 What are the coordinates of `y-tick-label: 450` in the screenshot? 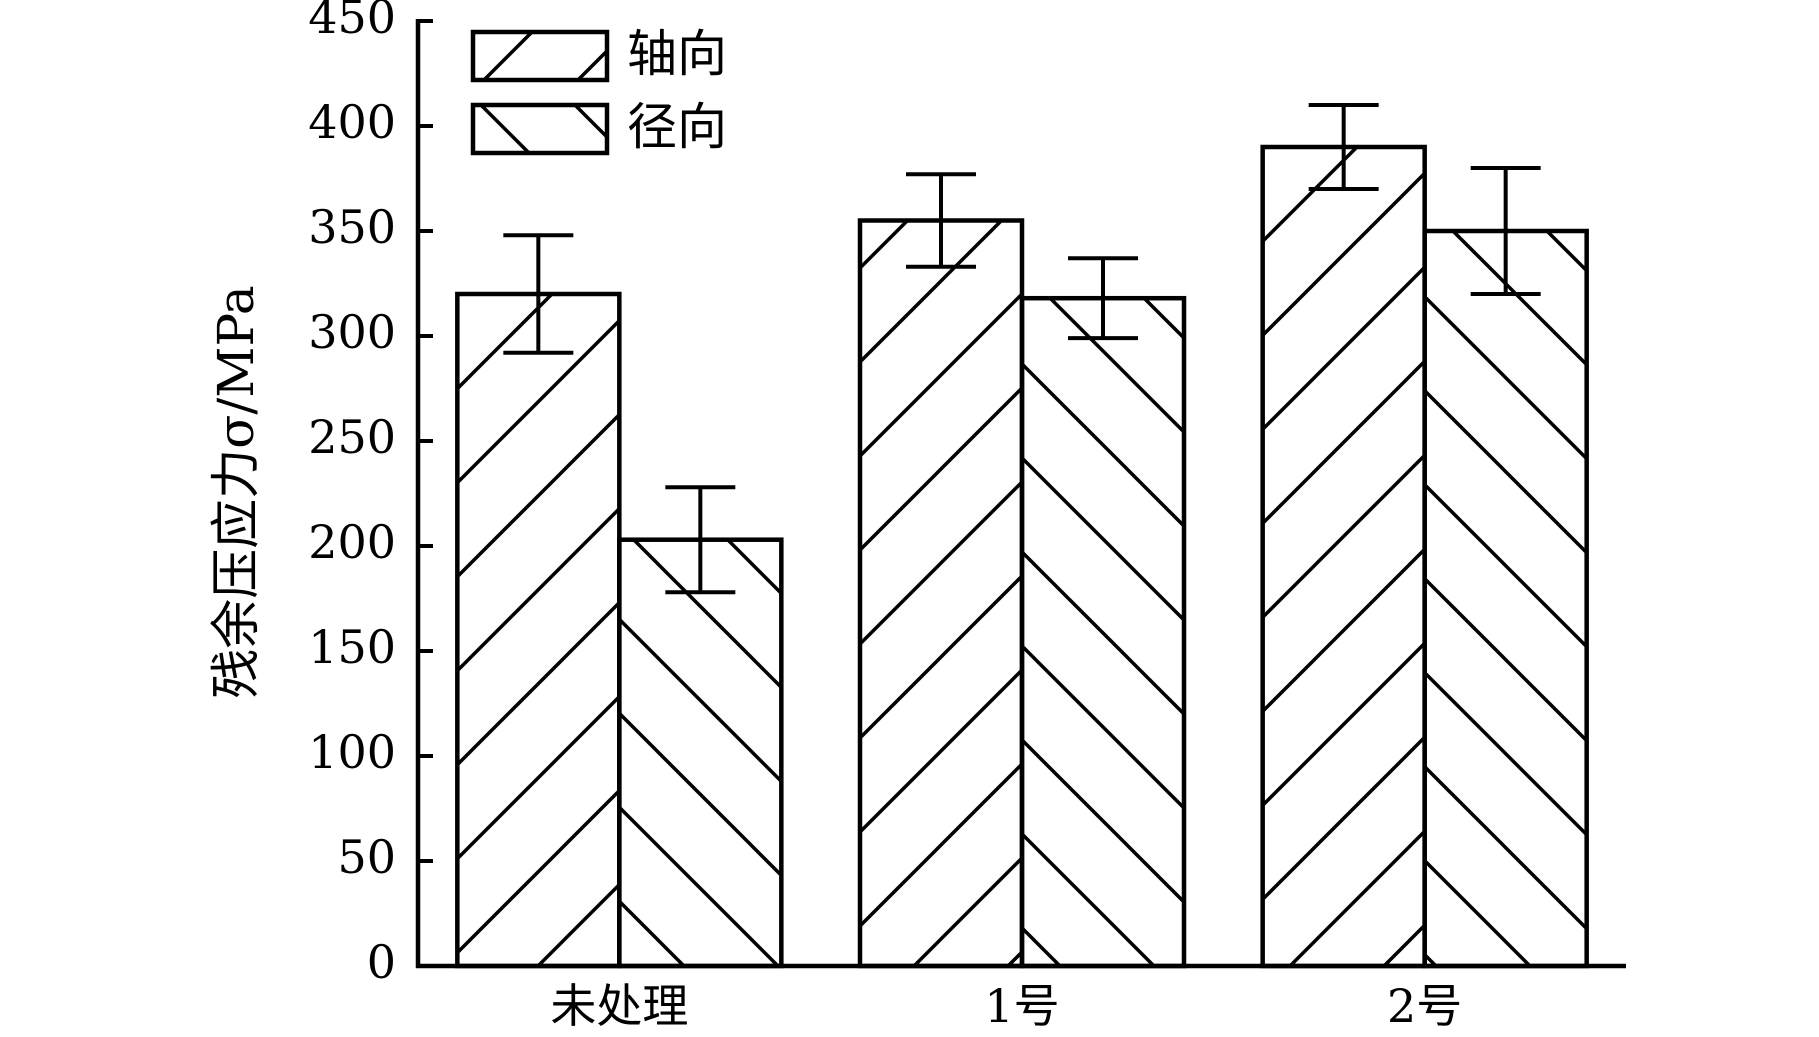 It's located at (352, 22).